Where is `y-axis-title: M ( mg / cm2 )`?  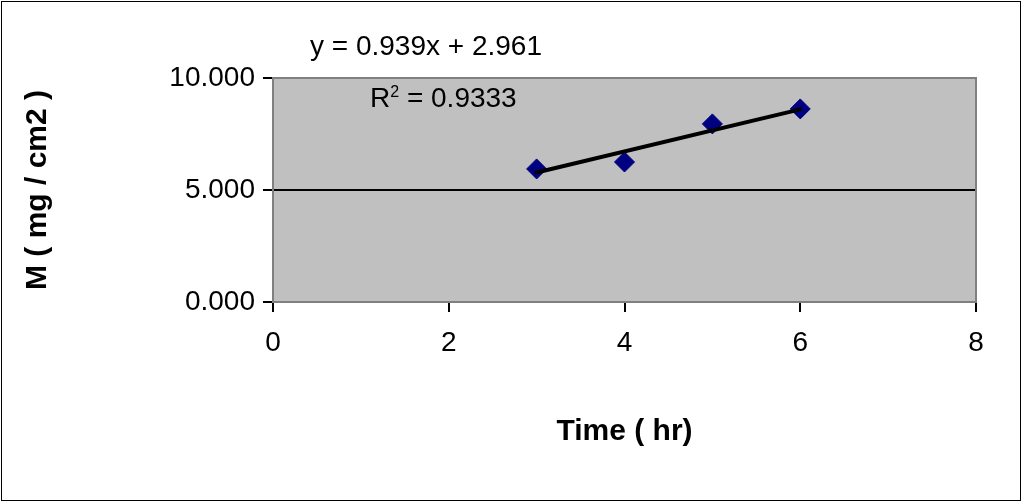
y-axis-title: M ( mg / cm2 ) is located at coordinates (36, 190).